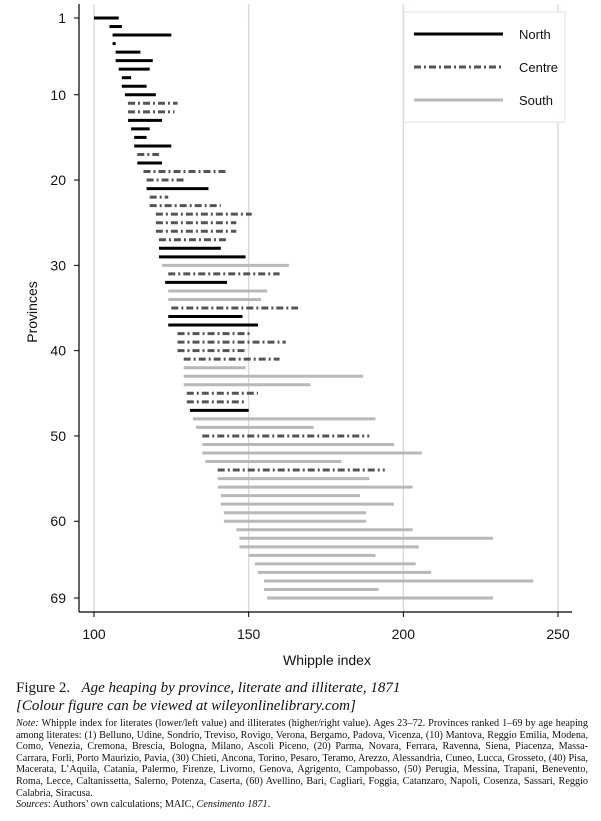  Describe the element at coordinates (484, 67) in the screenshot. I see `legend: North Centre South` at that location.